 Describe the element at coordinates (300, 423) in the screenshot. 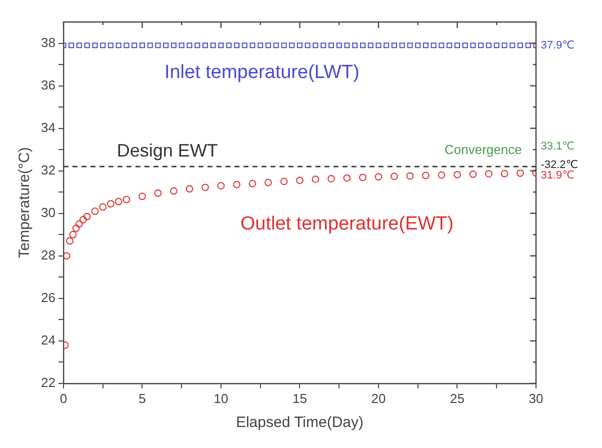

I see `x-axis-title: Elapsed Time(Day)` at that location.